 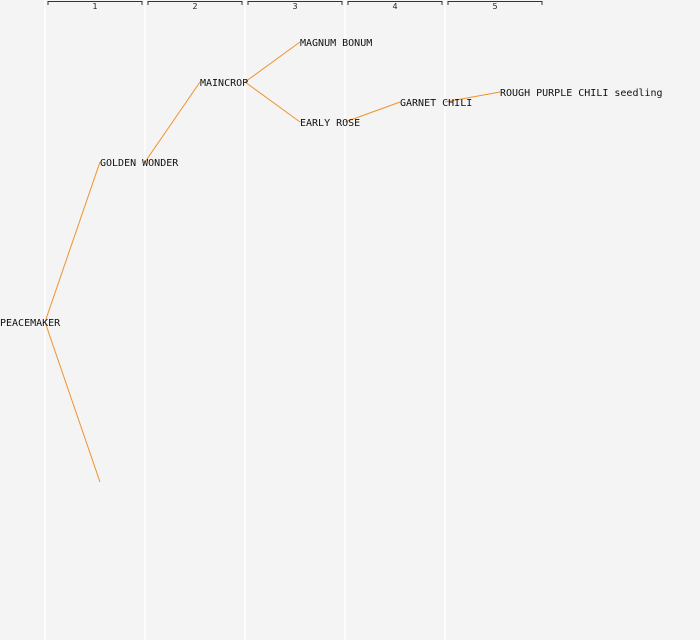 I want to click on pedigree-node-label: EARLY ROSE, so click(x=330, y=123).